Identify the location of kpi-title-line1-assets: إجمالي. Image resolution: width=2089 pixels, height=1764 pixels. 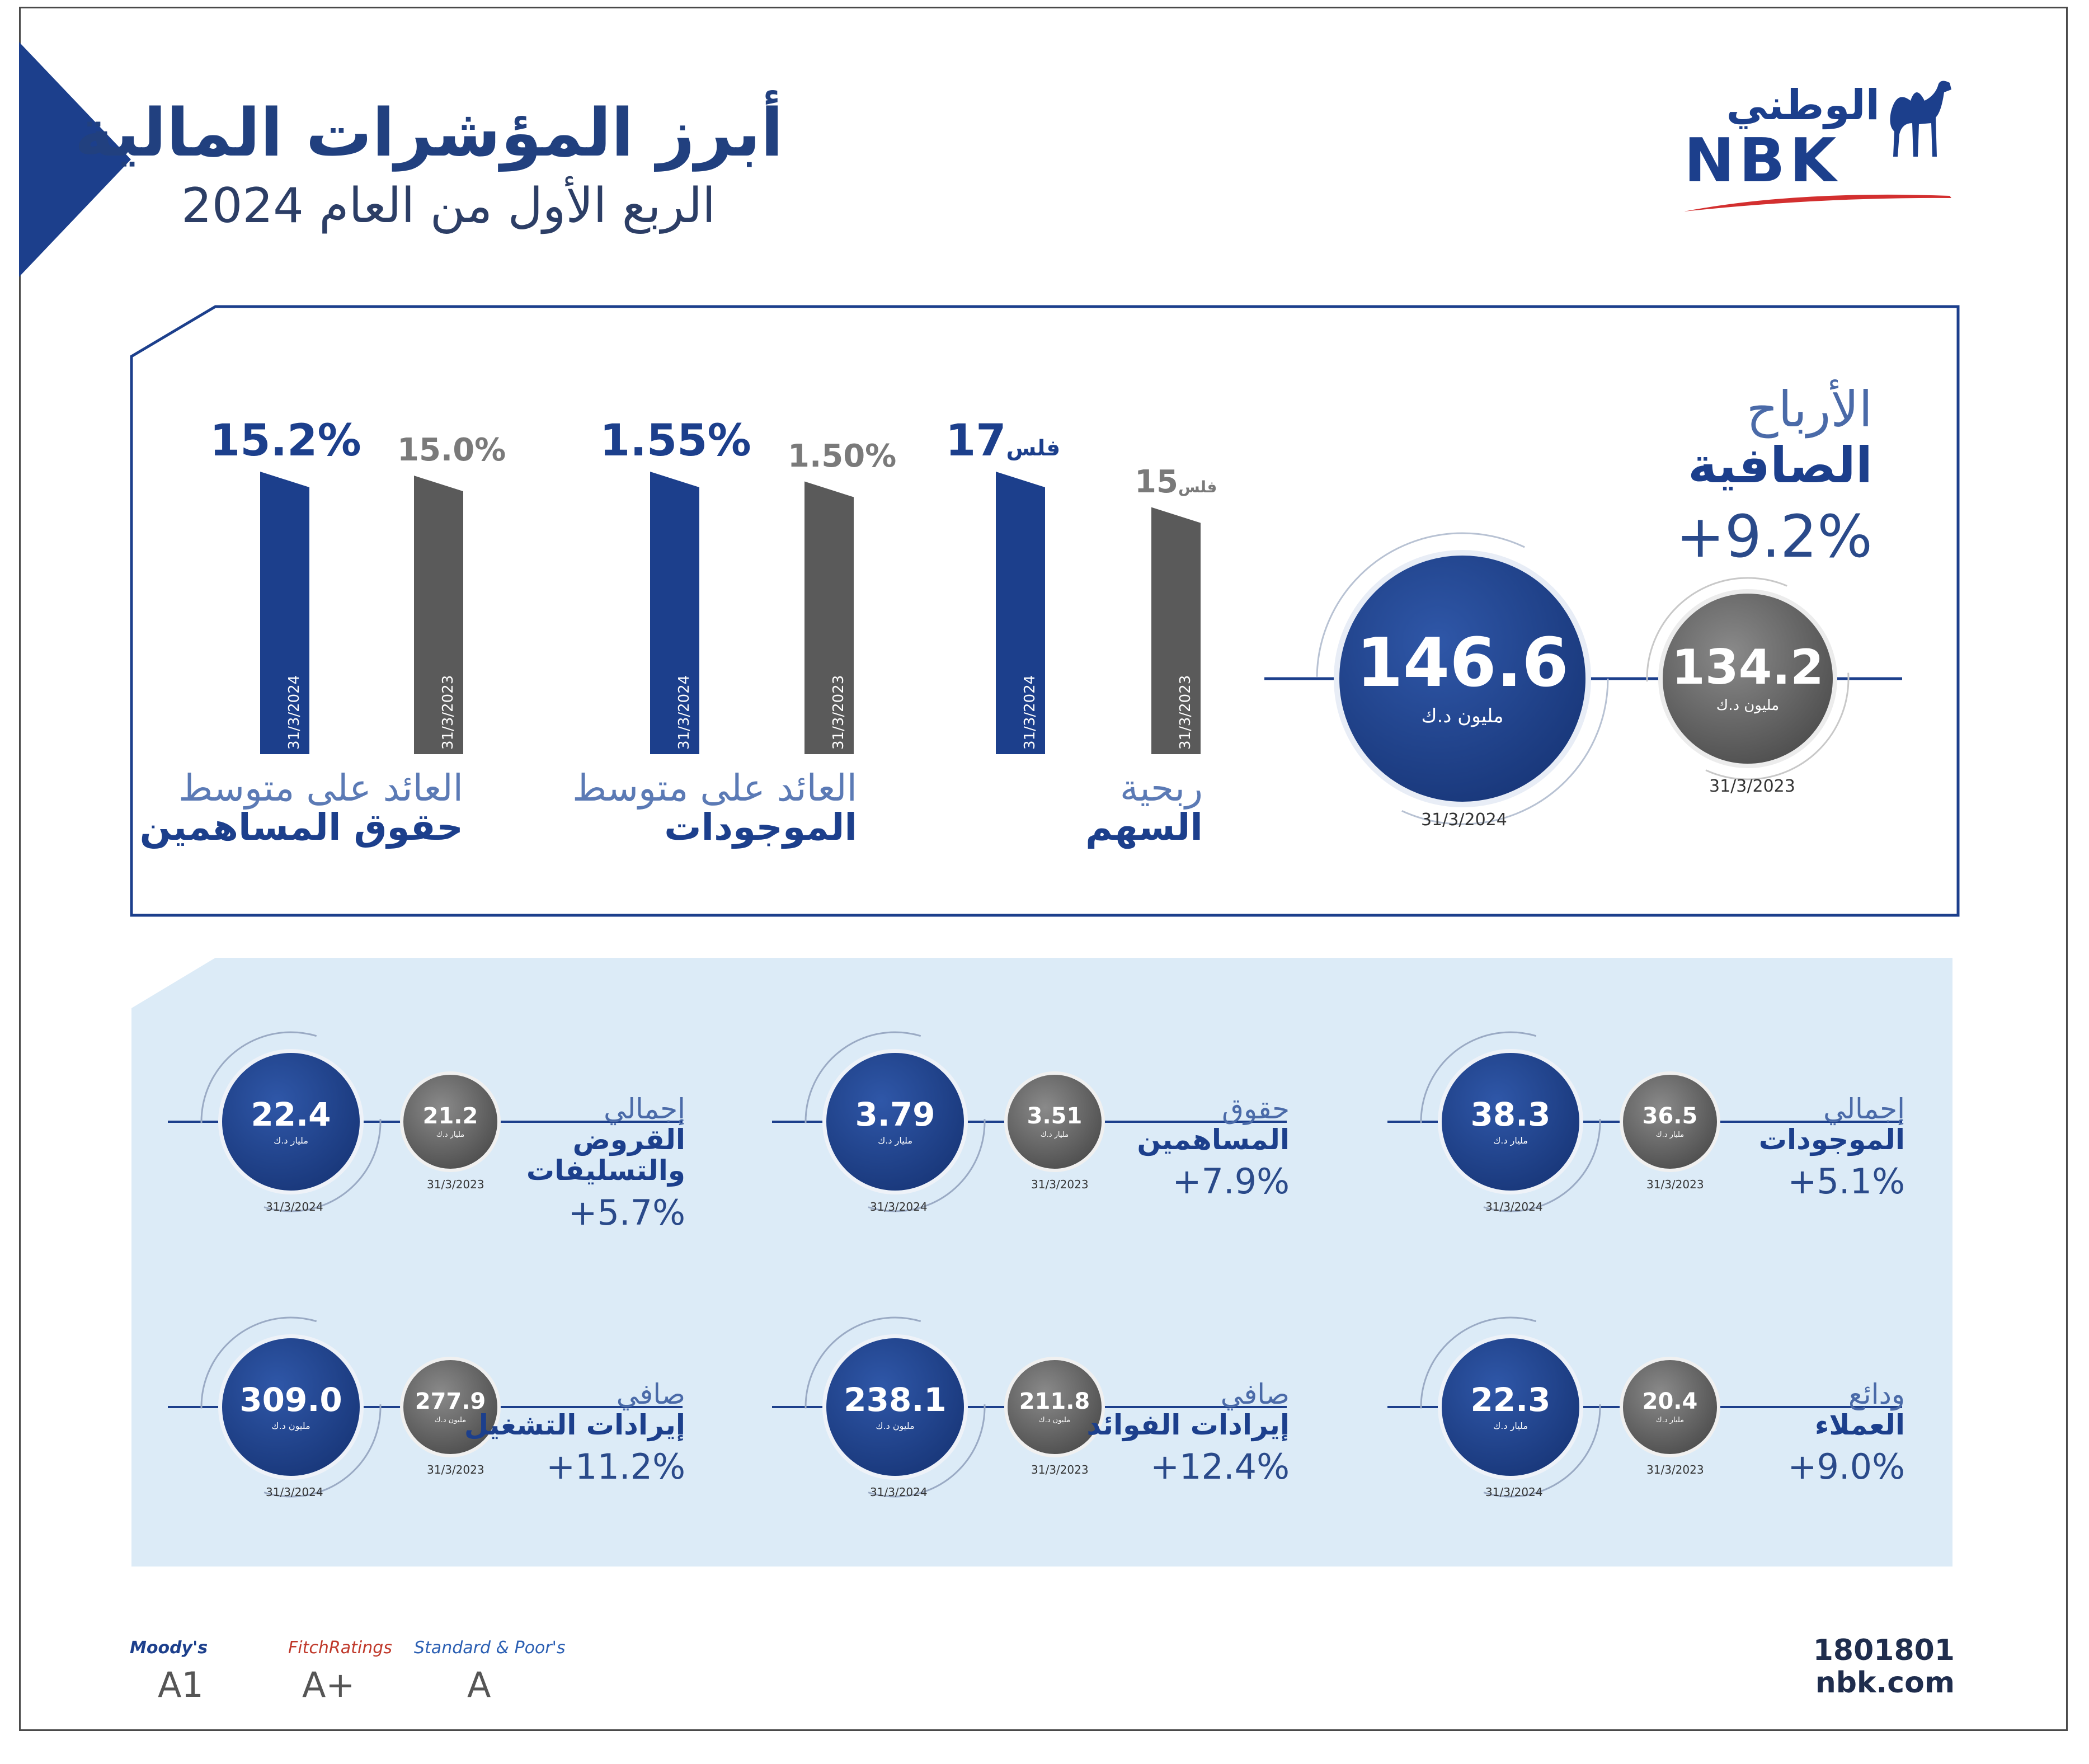
(1864, 1109).